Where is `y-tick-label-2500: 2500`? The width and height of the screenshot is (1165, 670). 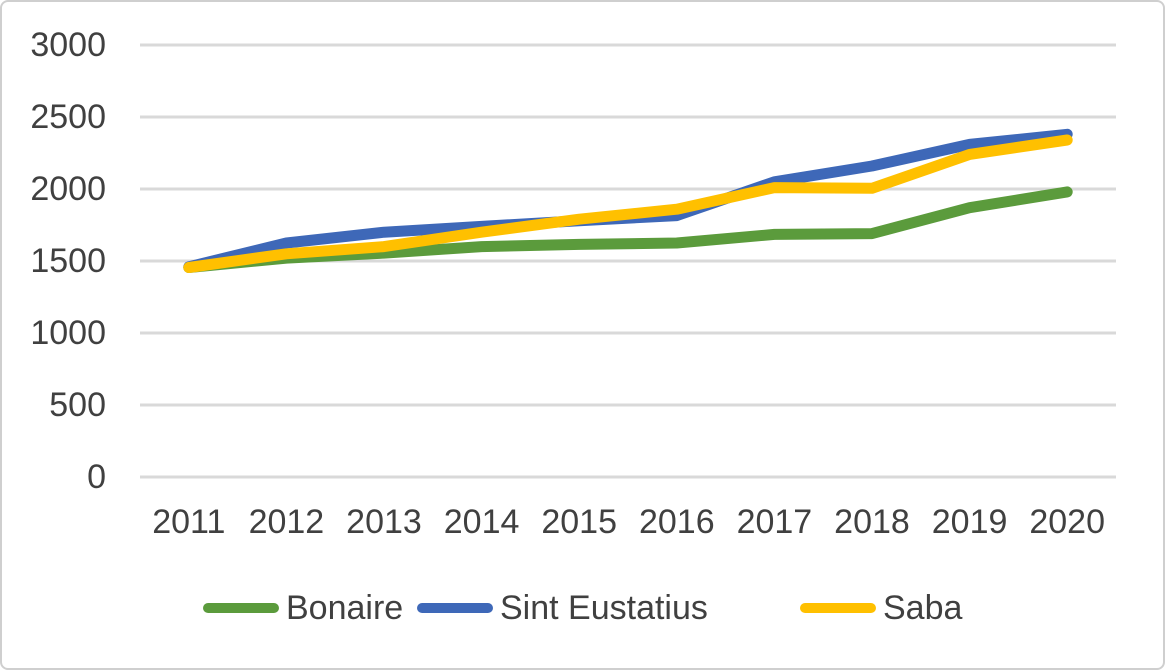
y-tick-label-2500: 2500 is located at coordinates (68, 117).